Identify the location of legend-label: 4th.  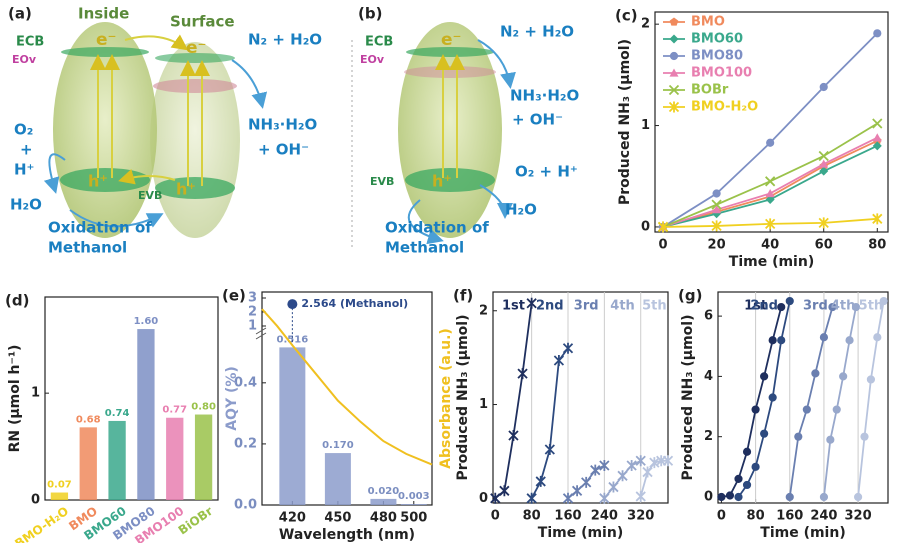
(843, 306).